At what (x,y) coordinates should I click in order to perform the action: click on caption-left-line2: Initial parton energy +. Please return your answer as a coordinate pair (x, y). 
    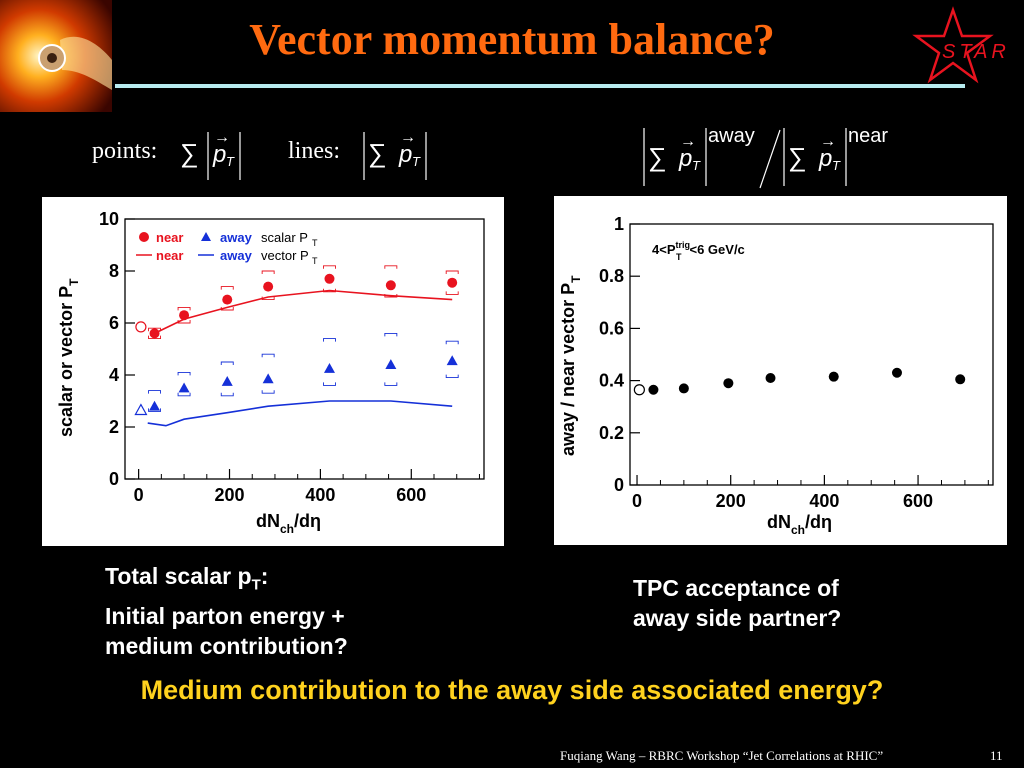
    Looking at the image, I should click on (225, 615).